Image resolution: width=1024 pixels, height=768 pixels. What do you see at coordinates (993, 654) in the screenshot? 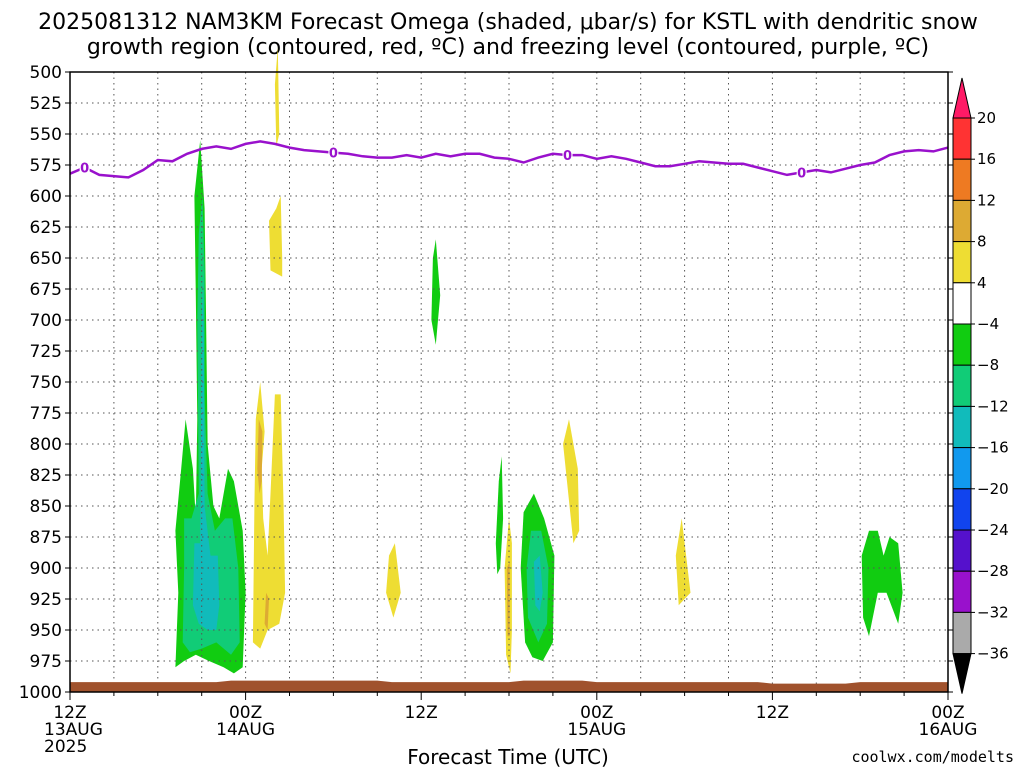
I see `colorbar-label-13: −36` at bounding box center [993, 654].